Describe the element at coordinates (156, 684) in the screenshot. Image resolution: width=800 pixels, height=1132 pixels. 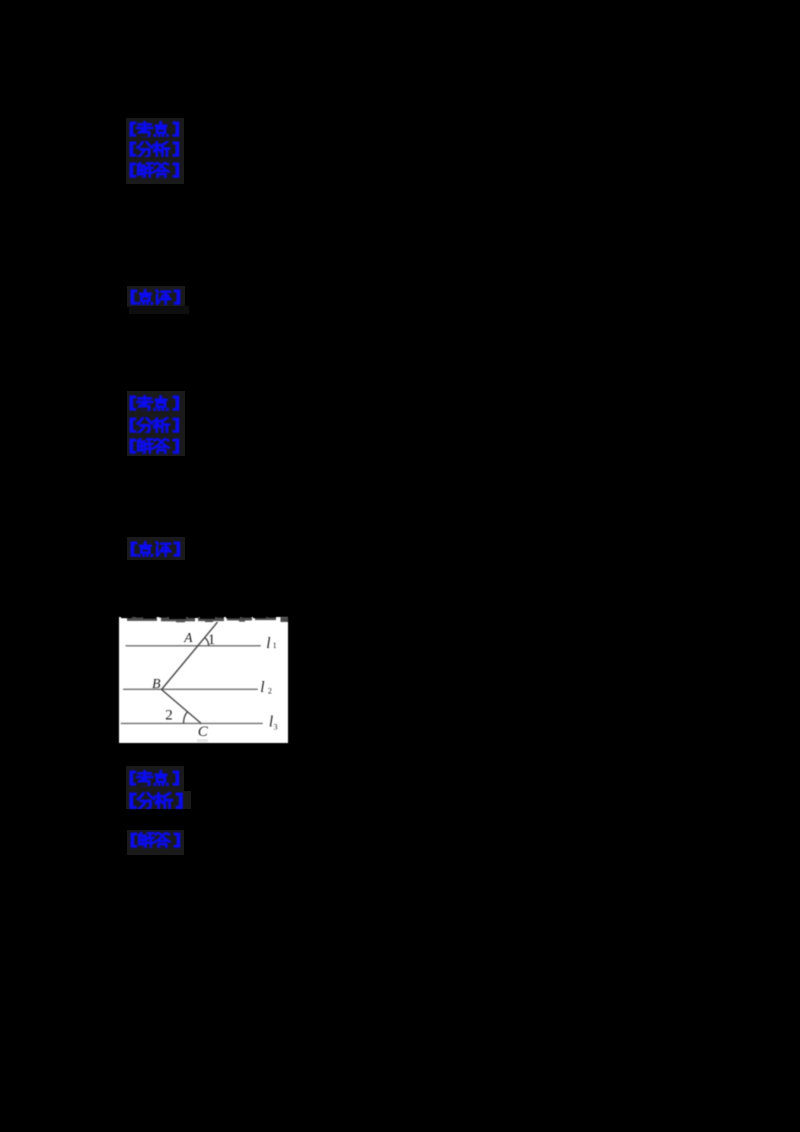
I see `svg-text: B` at that location.